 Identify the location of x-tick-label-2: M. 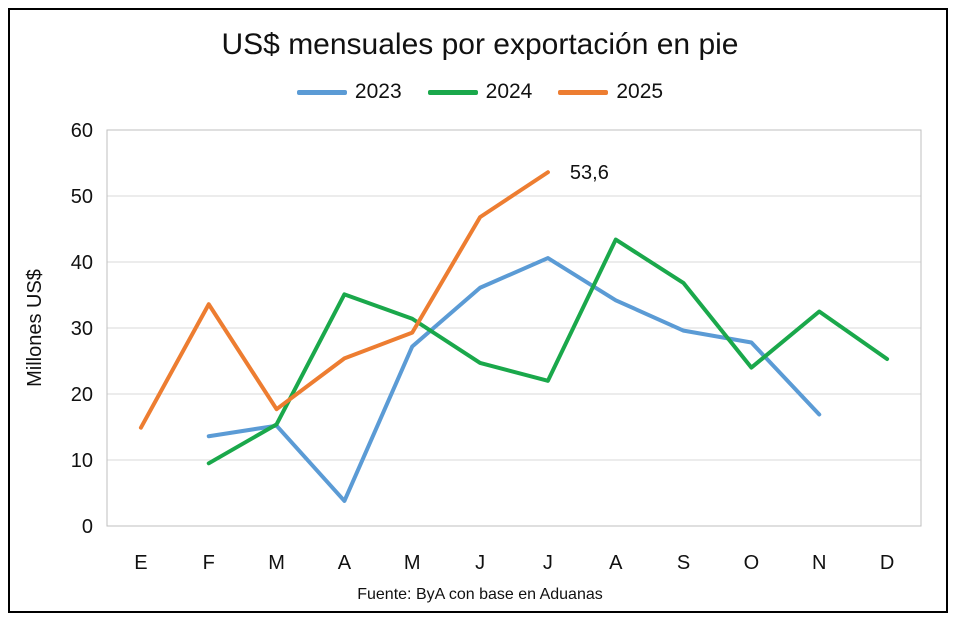
(276, 563).